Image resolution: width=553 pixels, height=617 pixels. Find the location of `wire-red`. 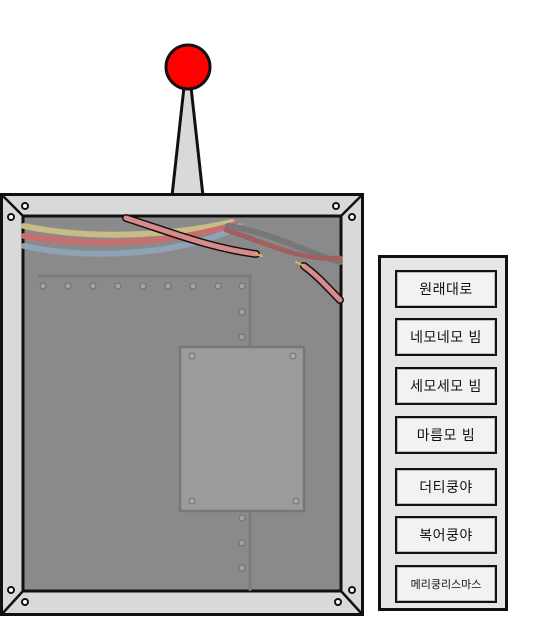

wire-red is located at coordinates (130, 233).